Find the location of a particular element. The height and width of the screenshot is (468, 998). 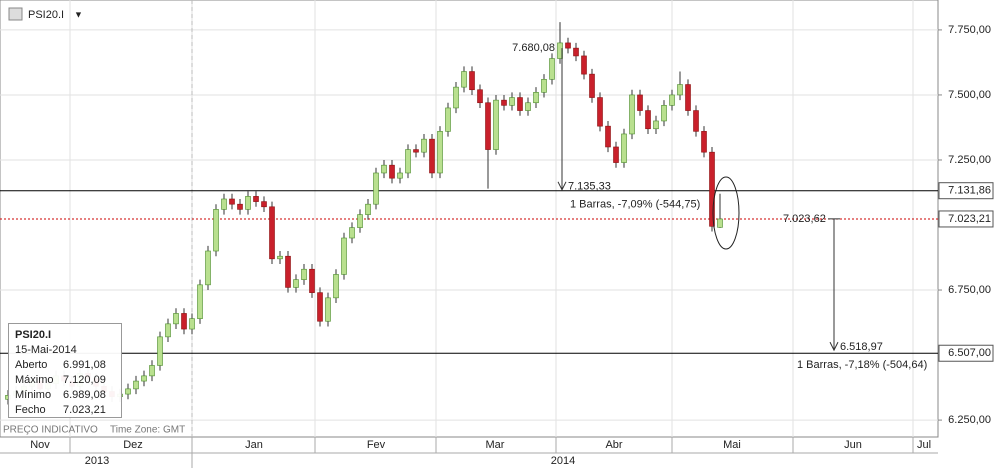

dropdown-arrow: ▼ is located at coordinates (78, 14).